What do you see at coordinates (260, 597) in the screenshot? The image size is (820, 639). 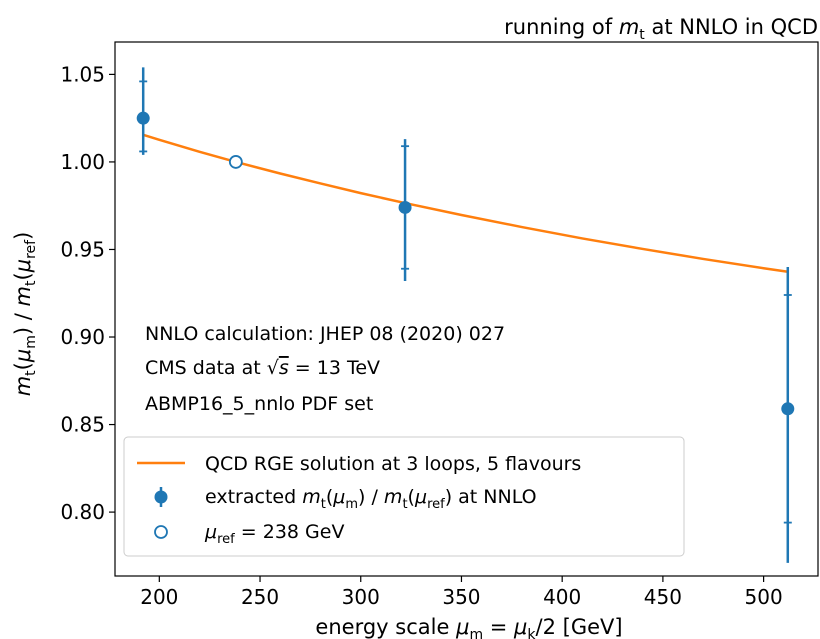 I see `x-tick-label: 250` at bounding box center [260, 597].